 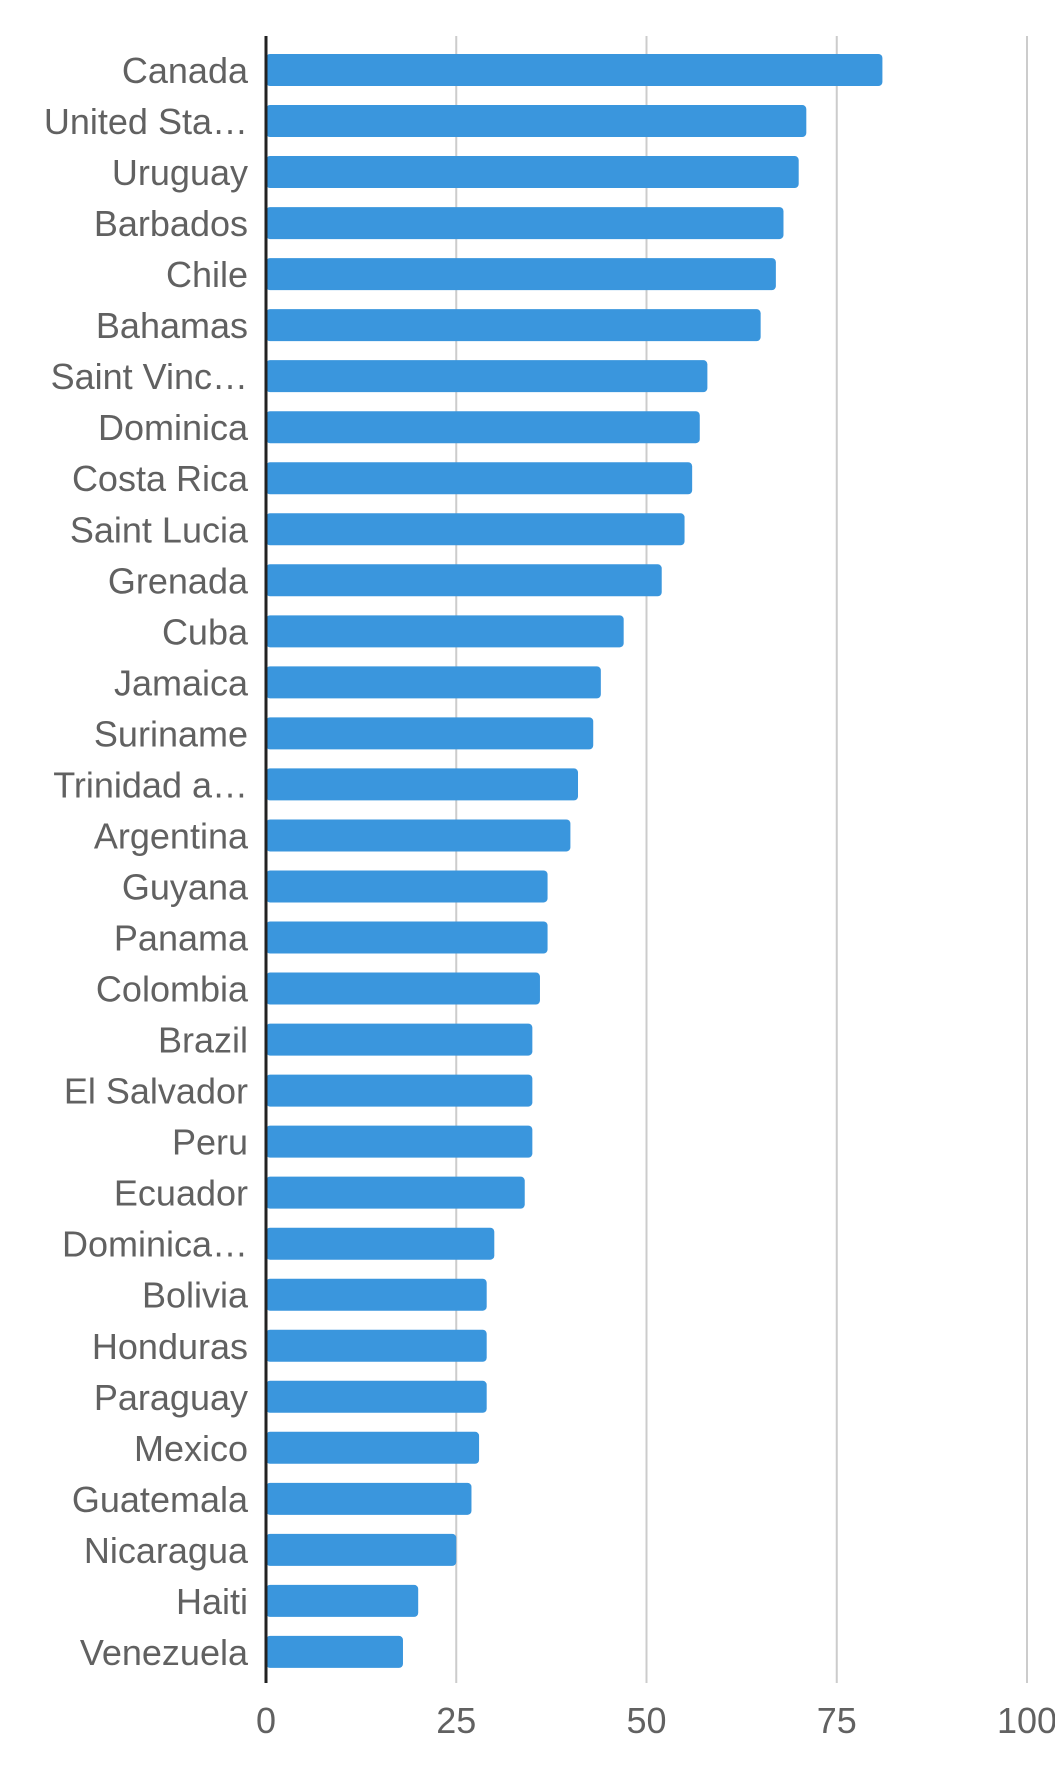 I want to click on category-label: Ecuador, so click(x=181, y=1193).